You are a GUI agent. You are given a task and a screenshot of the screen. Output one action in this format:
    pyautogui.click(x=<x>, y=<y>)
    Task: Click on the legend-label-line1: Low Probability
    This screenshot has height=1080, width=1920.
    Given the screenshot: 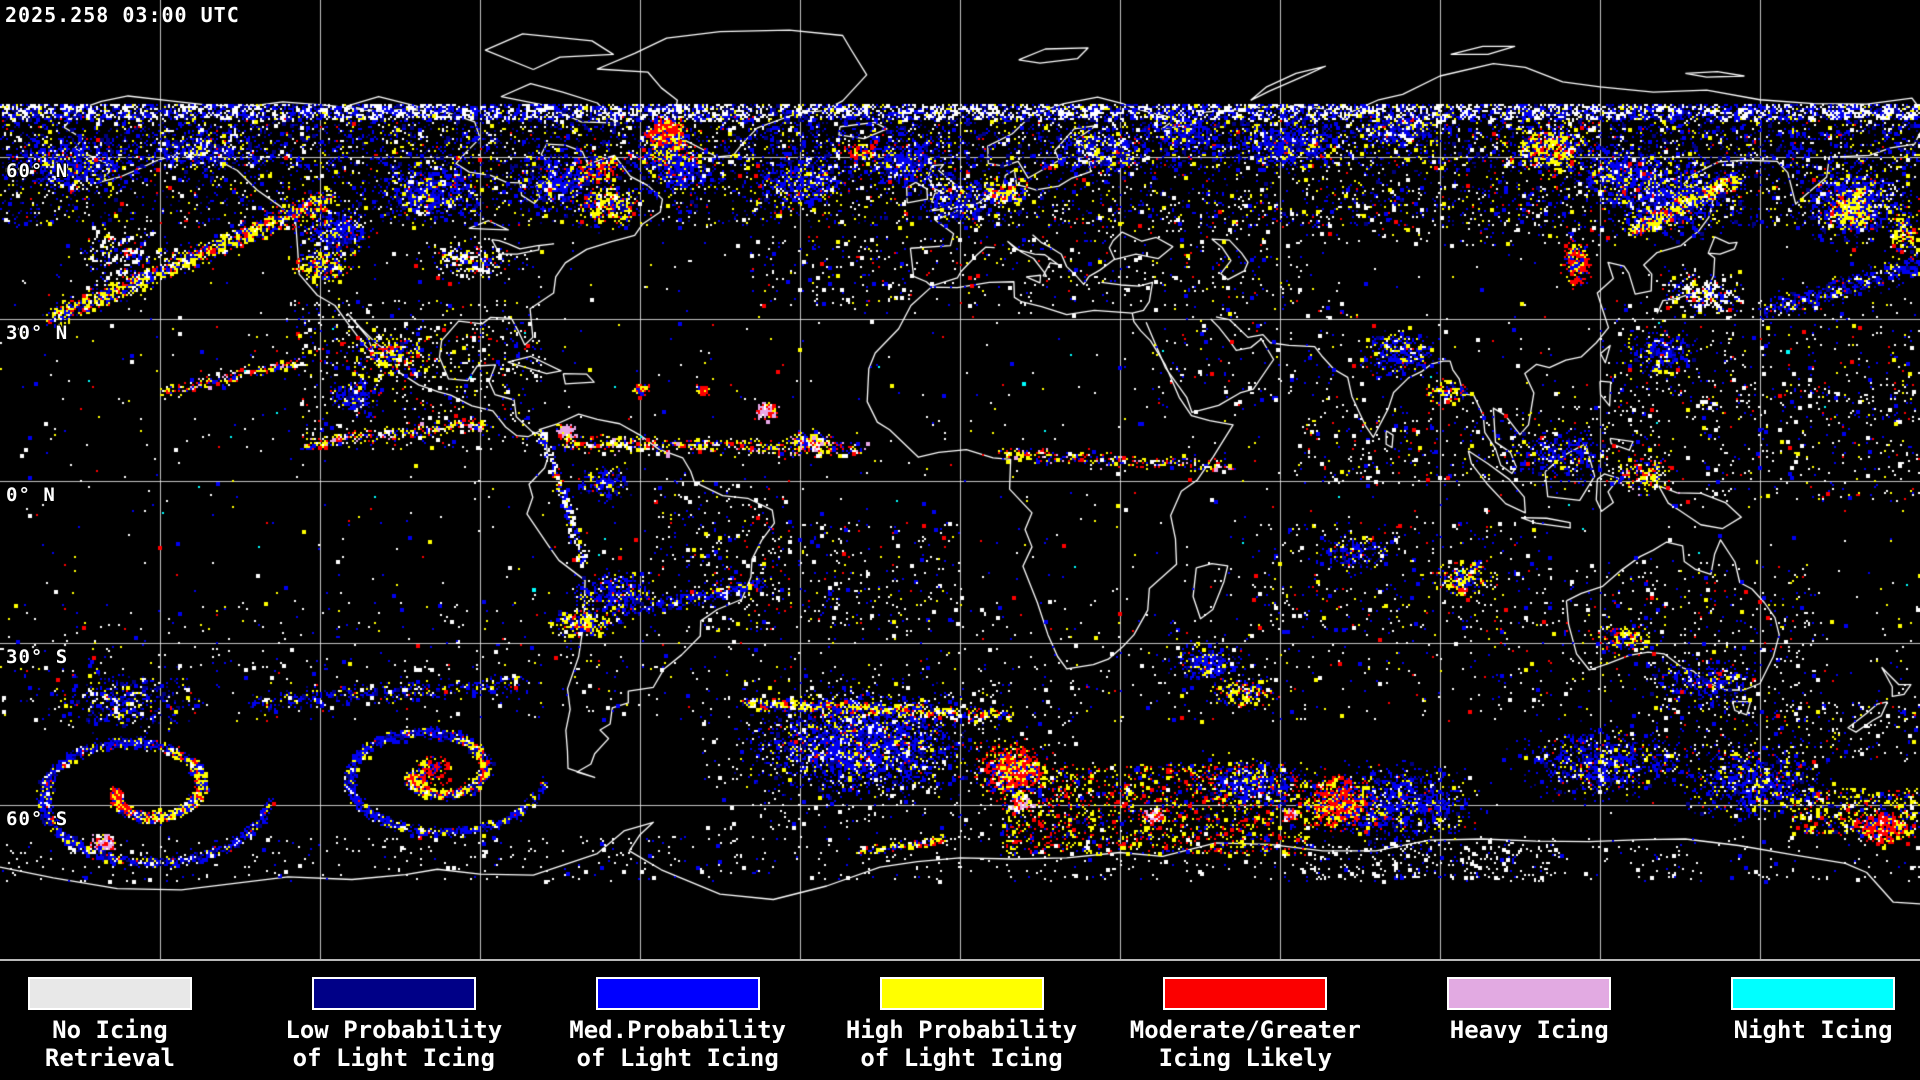 What is the action you would take?
    pyautogui.click(x=394, y=1030)
    